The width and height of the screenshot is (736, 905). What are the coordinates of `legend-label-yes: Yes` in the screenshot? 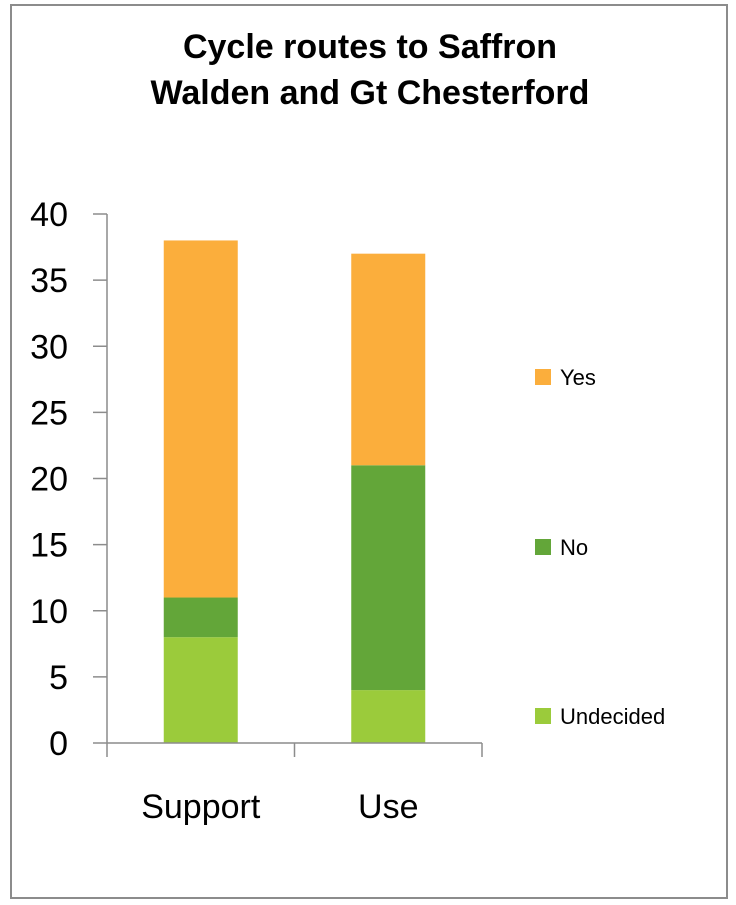 It's located at (578, 377).